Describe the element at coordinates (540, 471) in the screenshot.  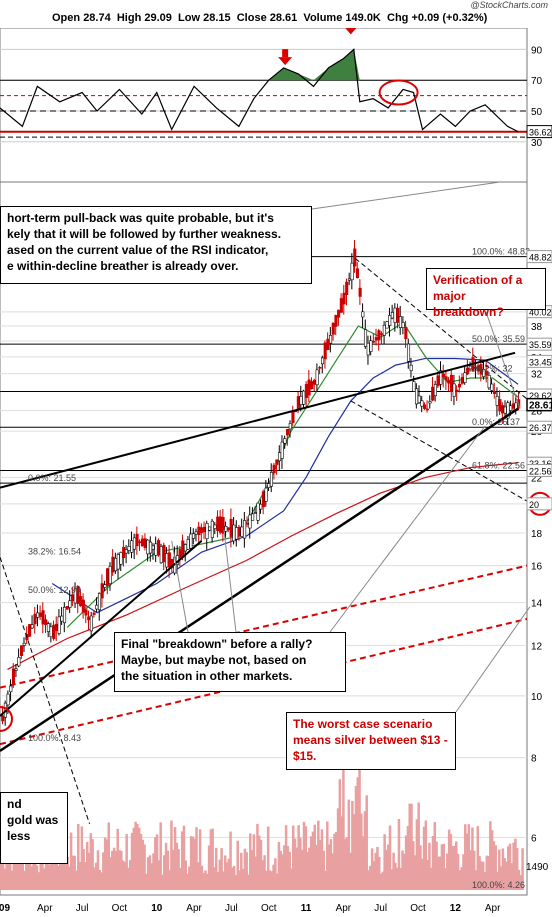
I see `price-value-label: 22.56` at that location.